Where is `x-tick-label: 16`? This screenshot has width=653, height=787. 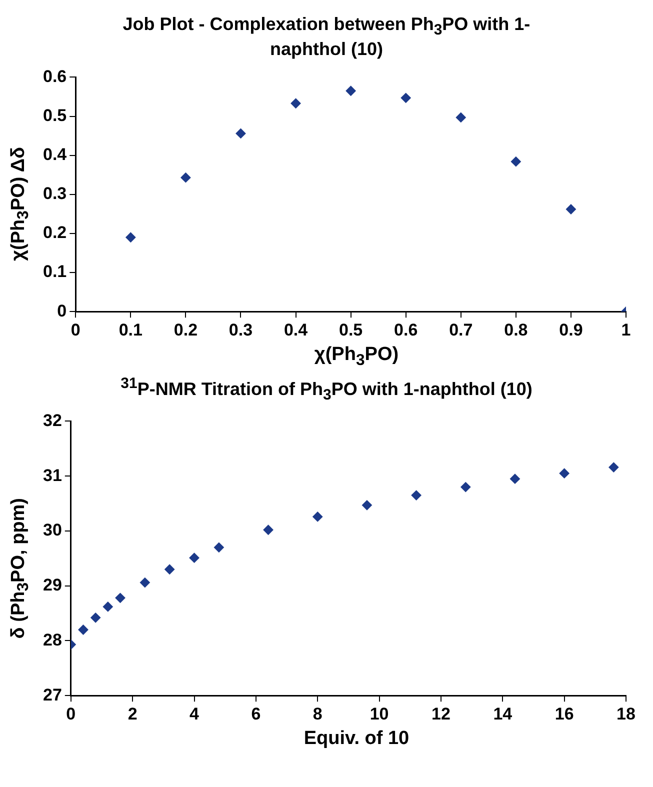
x-tick-label: 16 is located at coordinates (564, 714).